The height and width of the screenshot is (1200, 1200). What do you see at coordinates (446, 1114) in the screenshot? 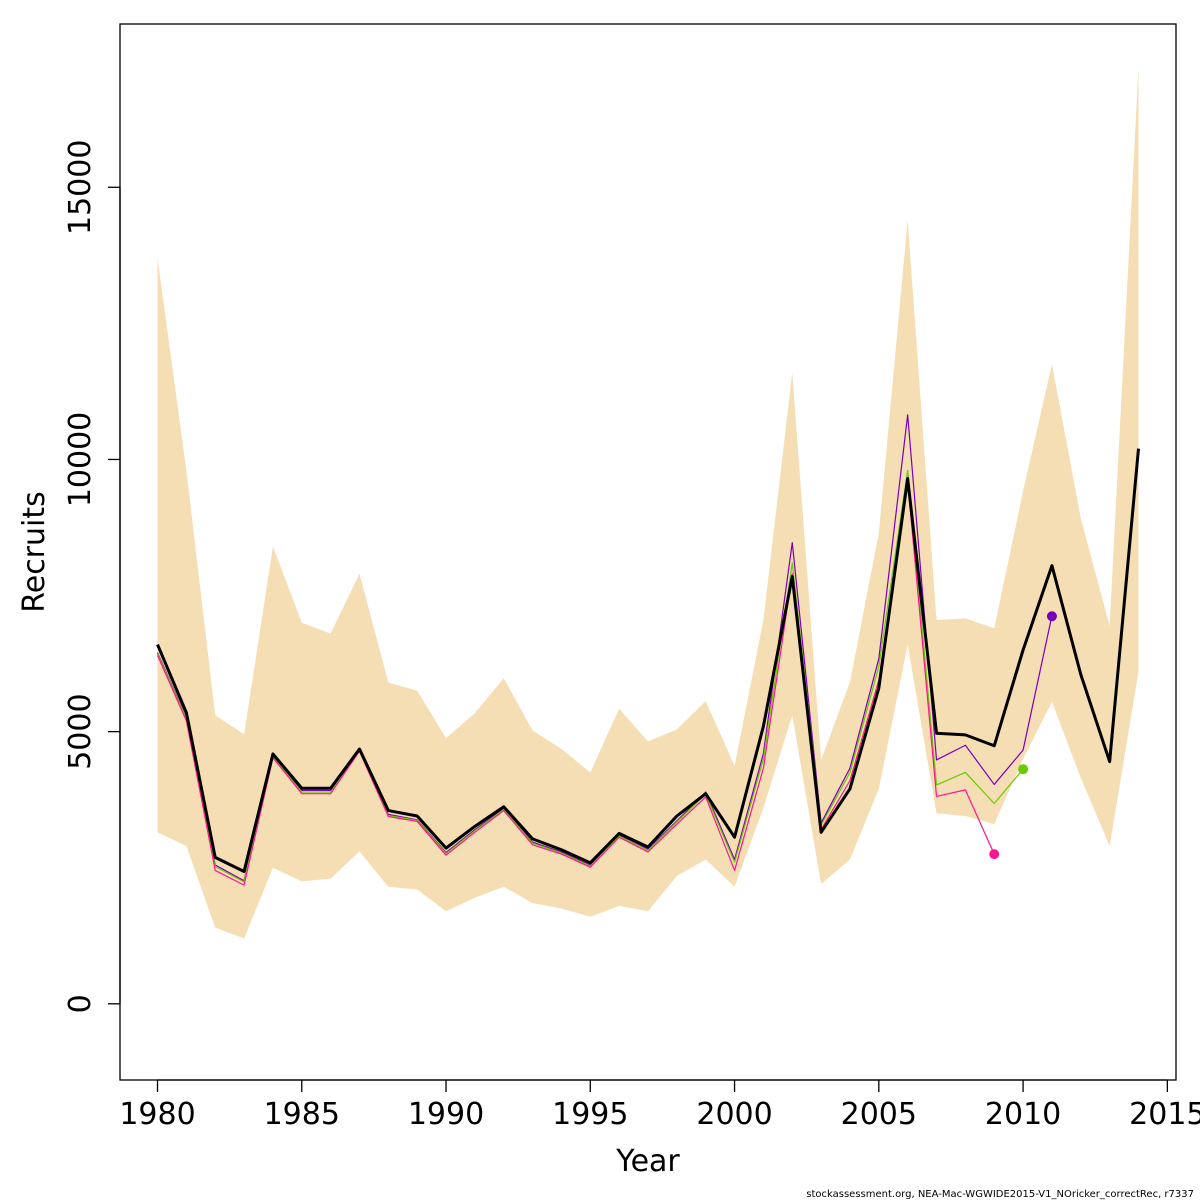
I see `x-tick-label: 1990` at bounding box center [446, 1114].